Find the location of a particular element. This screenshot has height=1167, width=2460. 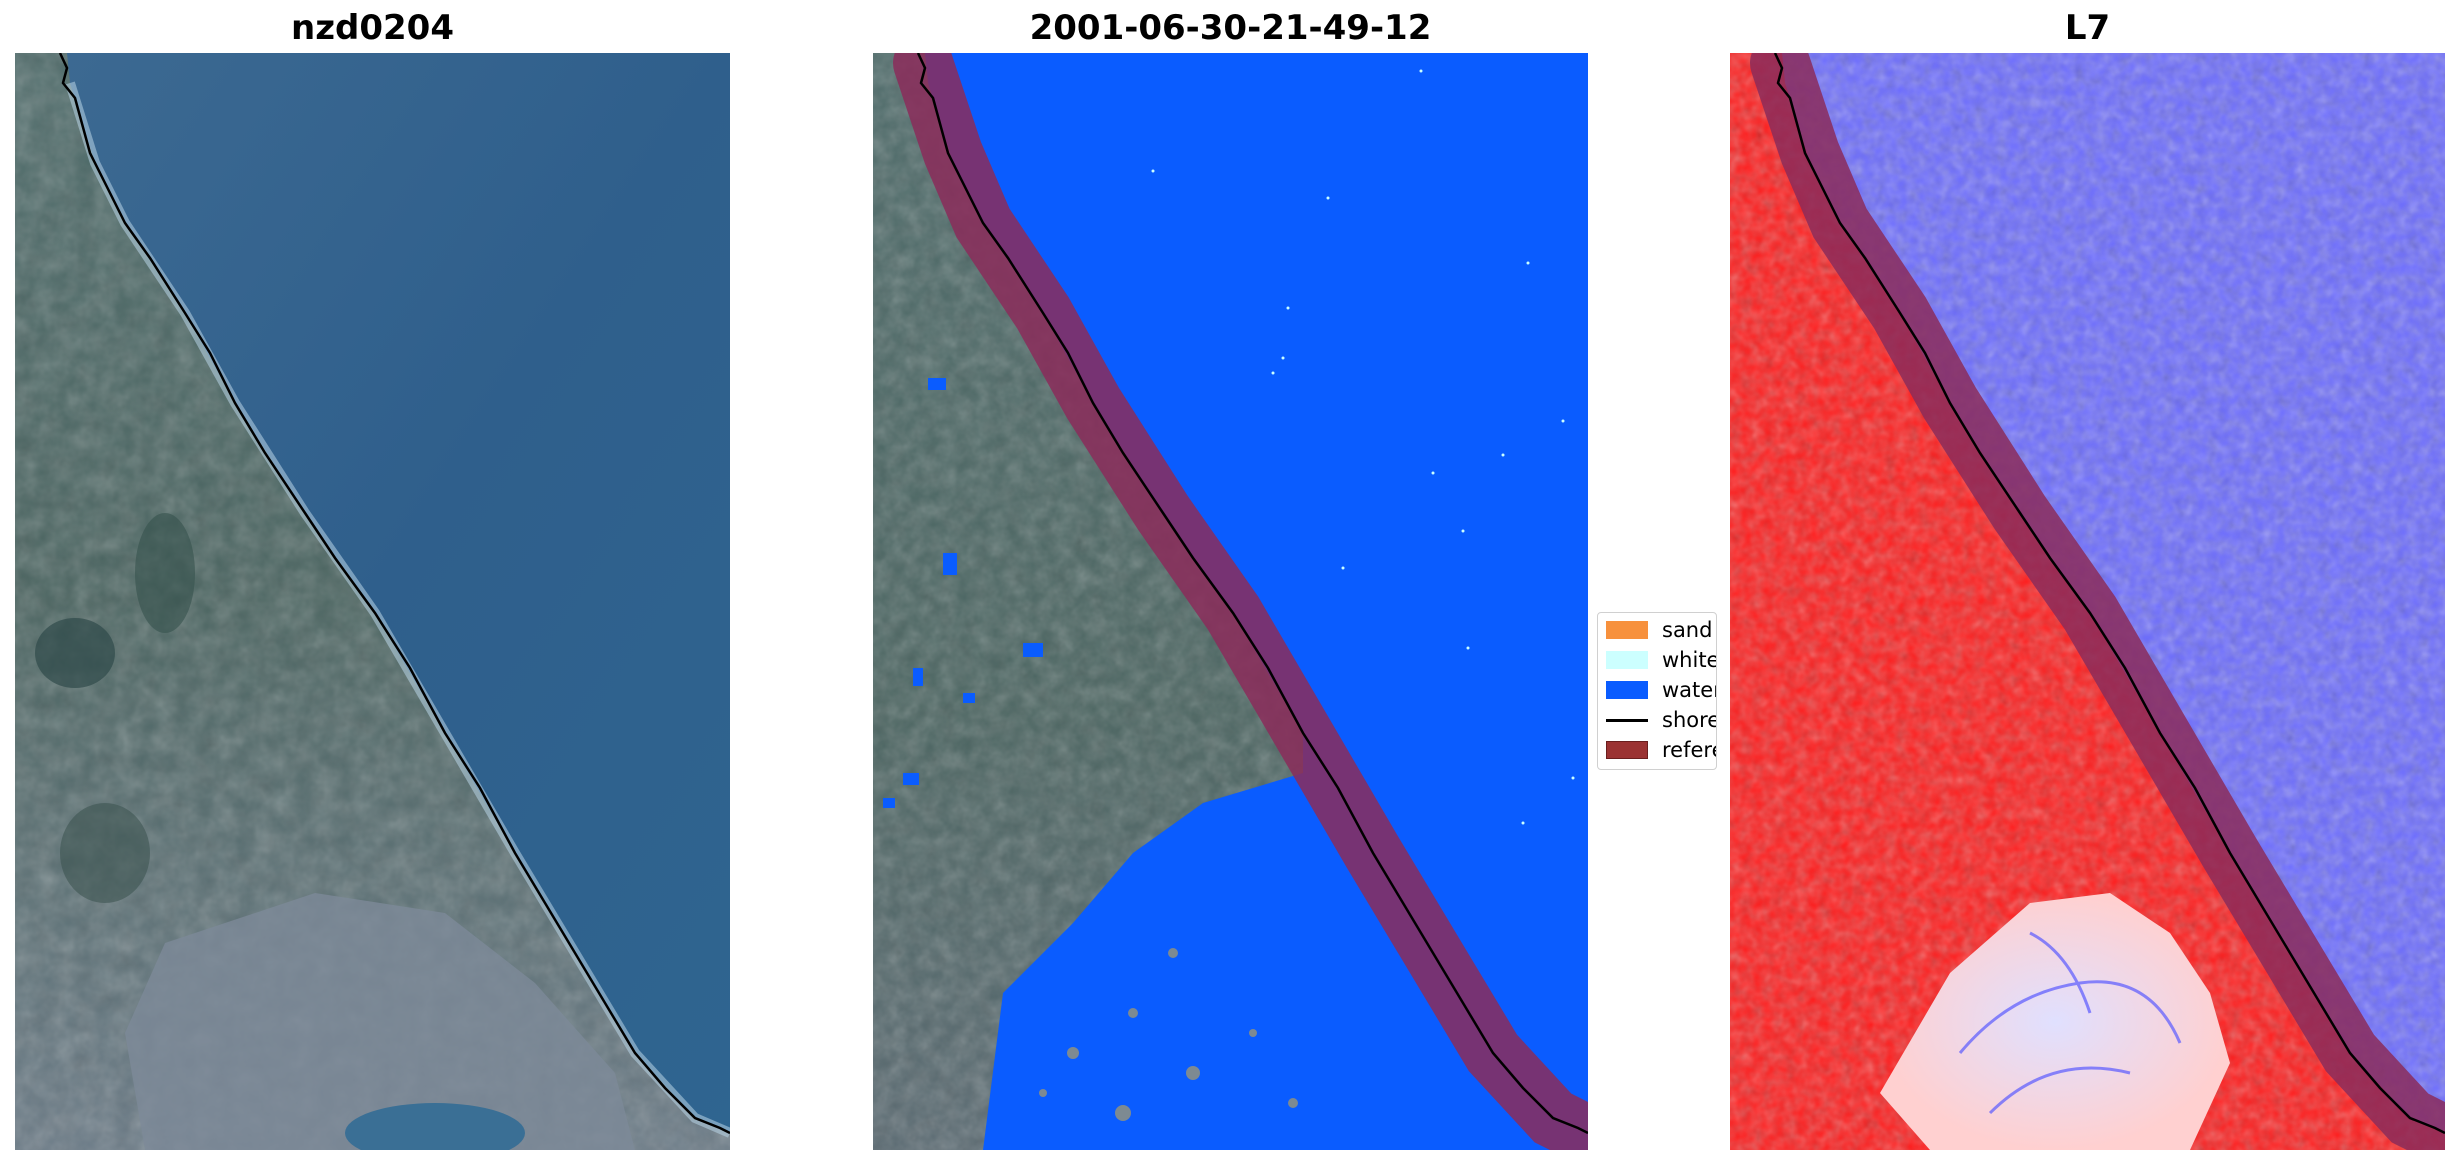

tidal-flat-channels is located at coordinates (2070, 1023).